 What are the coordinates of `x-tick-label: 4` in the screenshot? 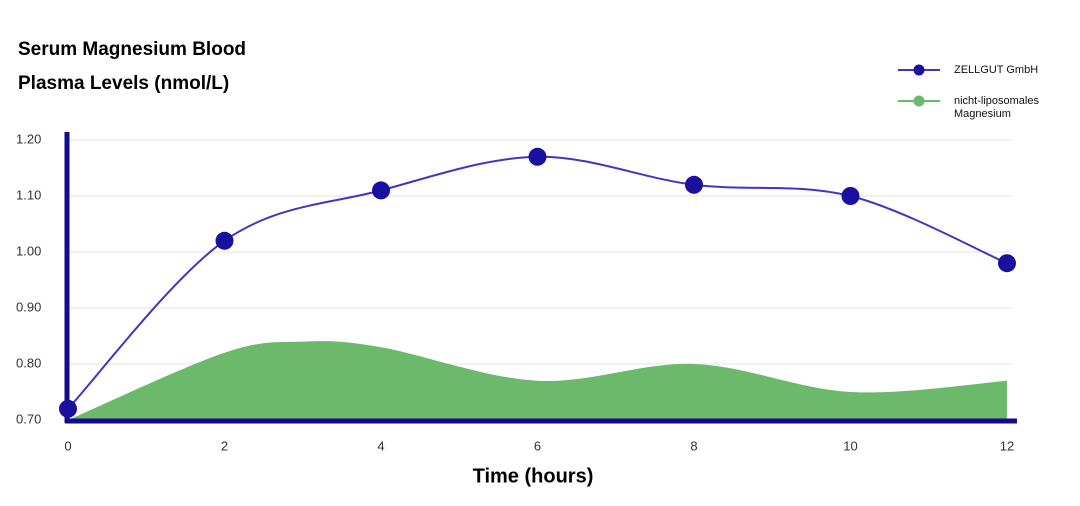 It's located at (380, 445).